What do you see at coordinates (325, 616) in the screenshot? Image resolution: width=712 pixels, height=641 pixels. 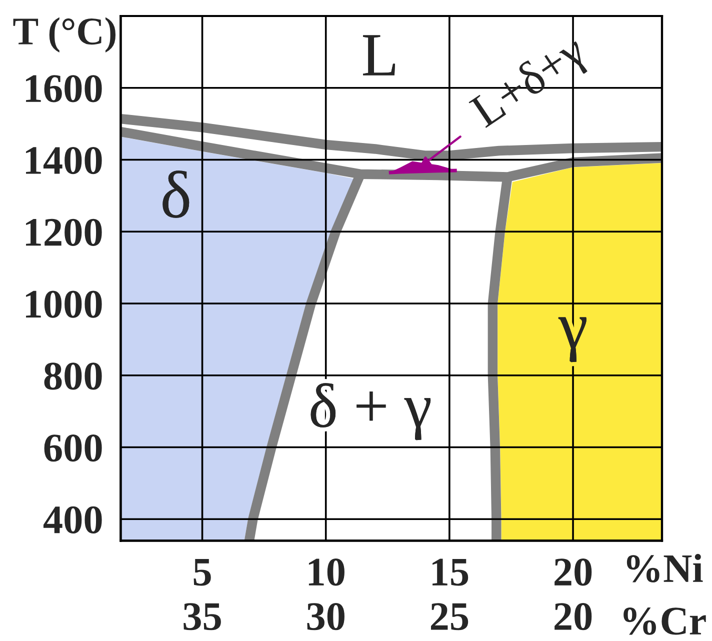 I see `x2-tick-label: 30` at bounding box center [325, 616].